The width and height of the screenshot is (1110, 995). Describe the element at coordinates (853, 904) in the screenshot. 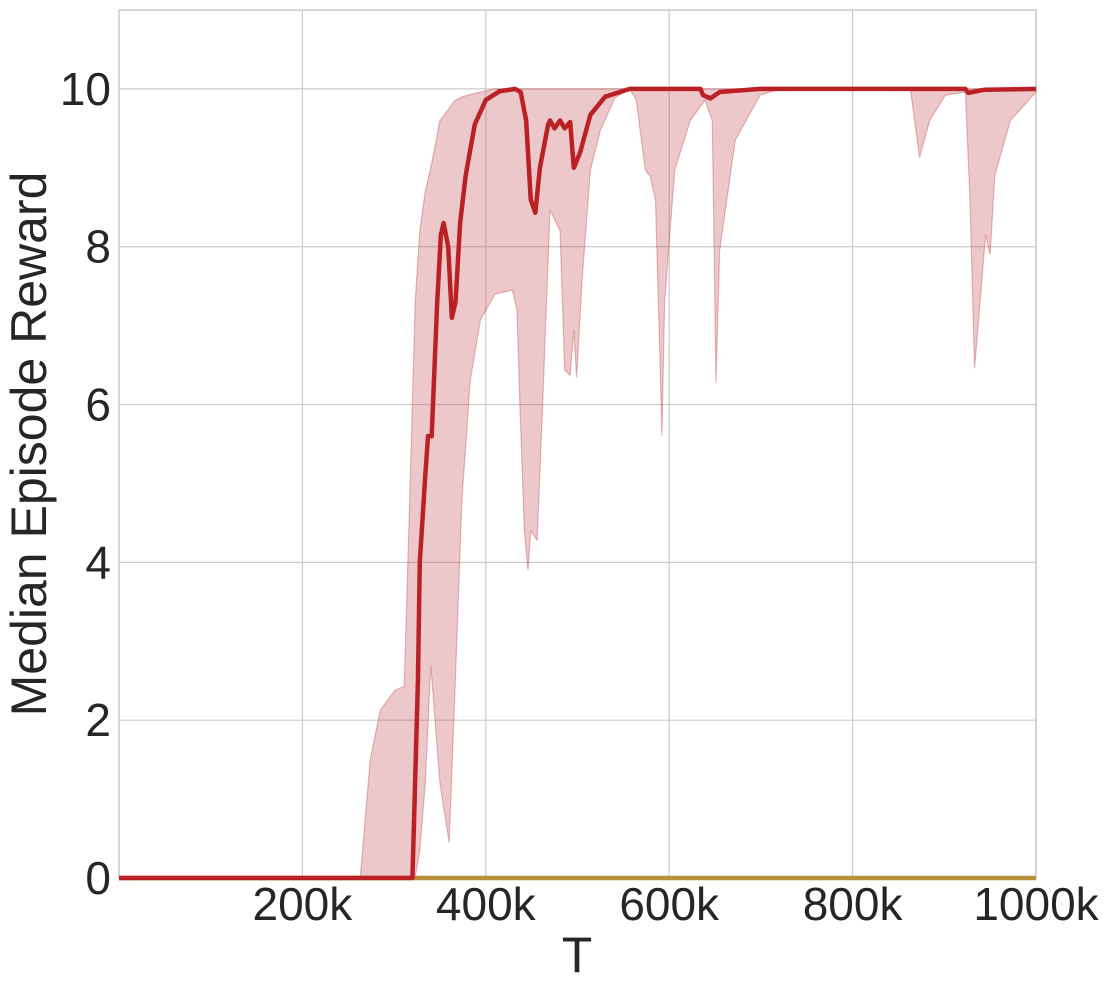

I see `x-tick-label: 800k` at that location.